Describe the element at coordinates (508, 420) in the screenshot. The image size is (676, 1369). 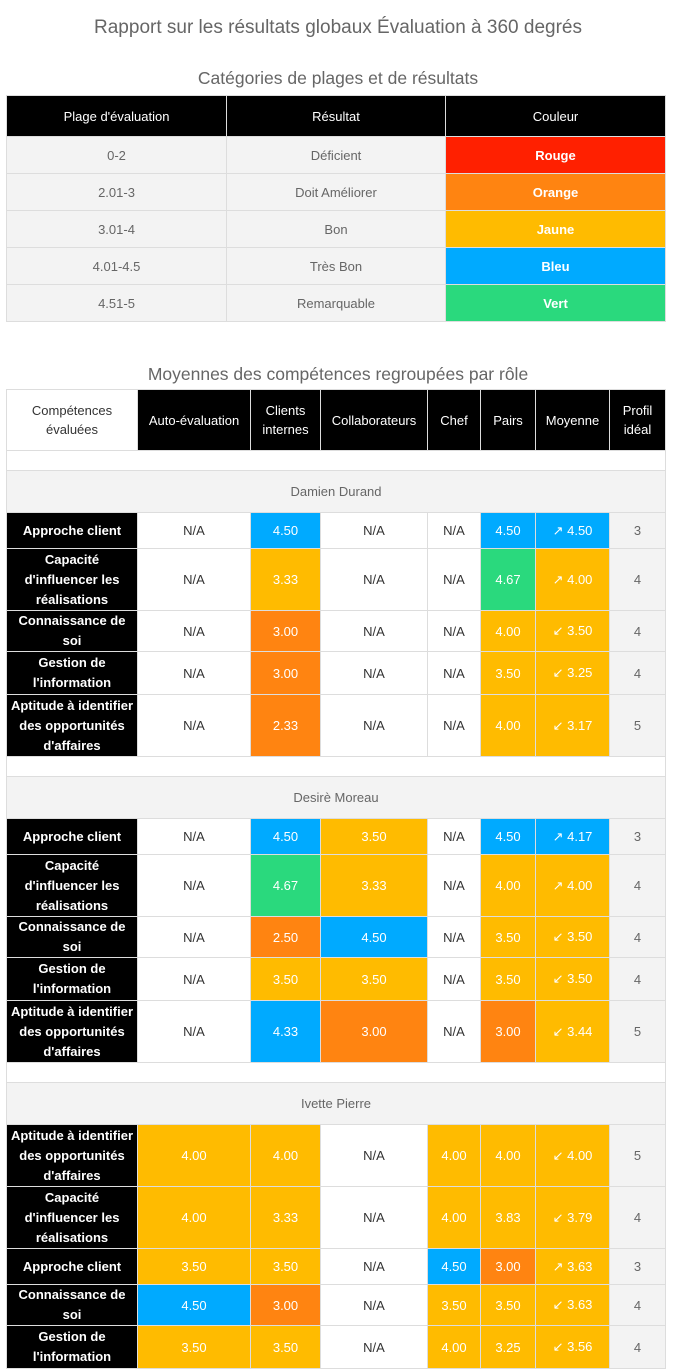
I see `header-peers: Pairs` at that location.